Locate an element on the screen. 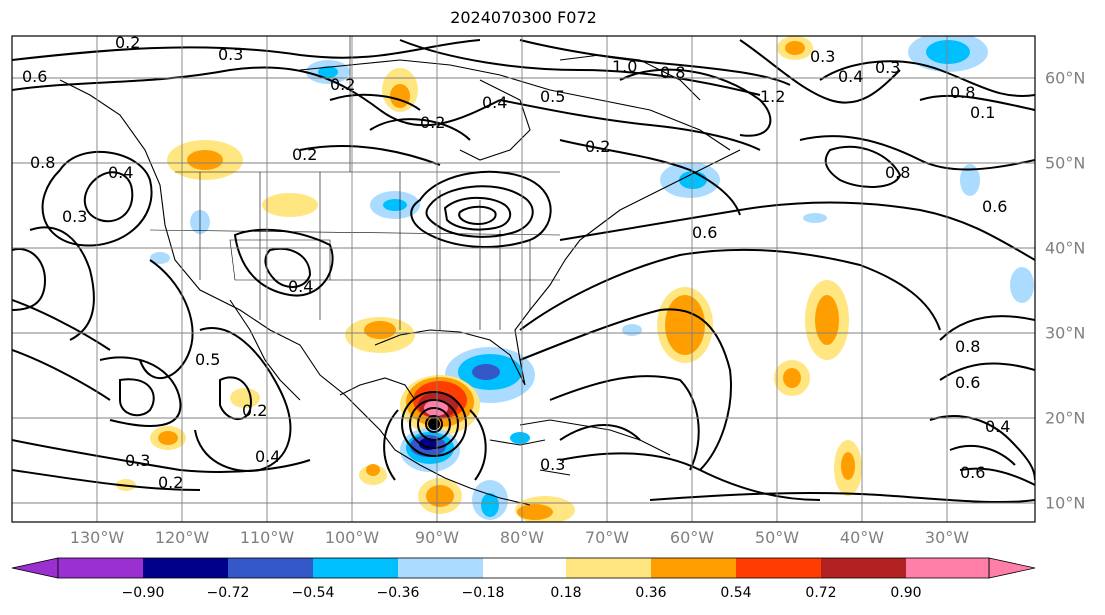  colorbar-tick-label: −0.72 is located at coordinates (228, 593).